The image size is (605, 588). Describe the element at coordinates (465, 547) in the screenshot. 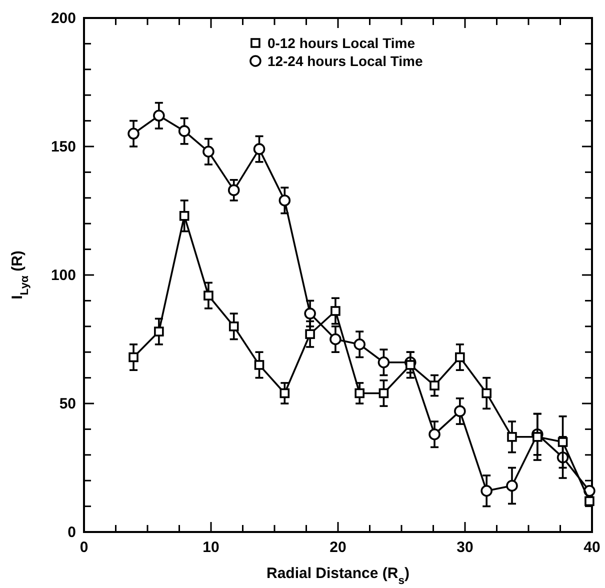

I see `x-tick-label: 30` at that location.